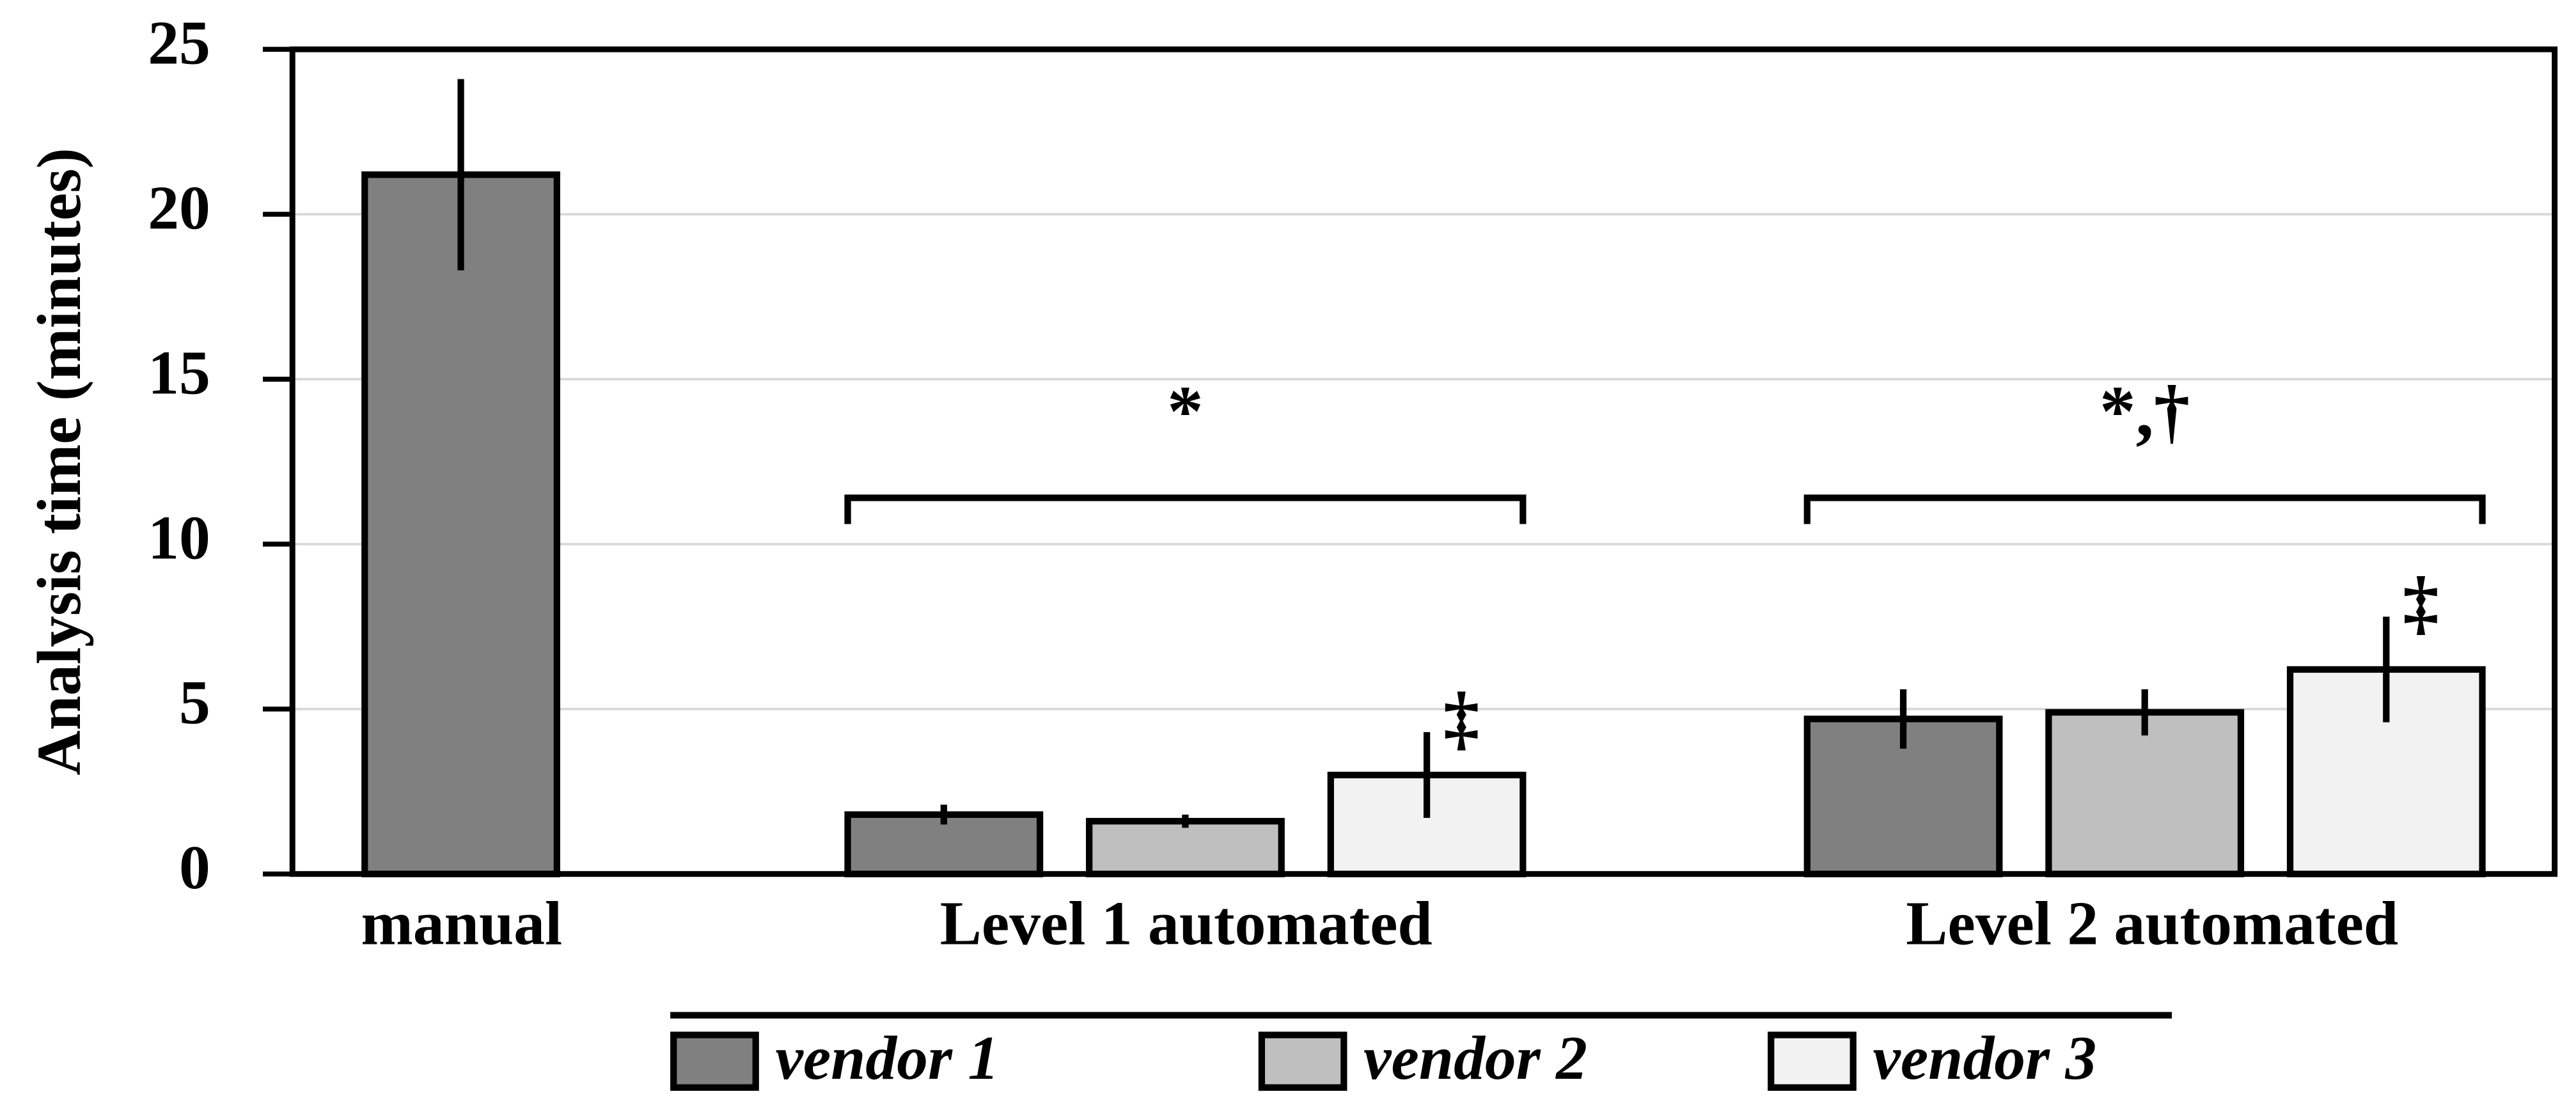 The width and height of the screenshot is (2576, 1105). Describe the element at coordinates (1185, 411) in the screenshot. I see `group-annotation: *` at that location.